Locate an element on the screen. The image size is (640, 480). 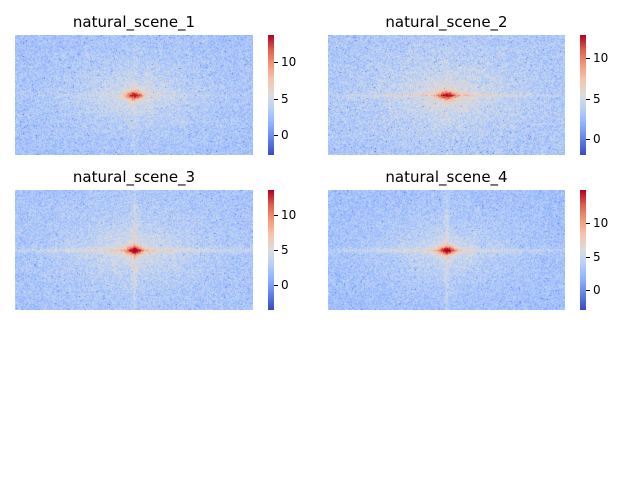
chart-title: natural_scene_3 is located at coordinates (134, 177).